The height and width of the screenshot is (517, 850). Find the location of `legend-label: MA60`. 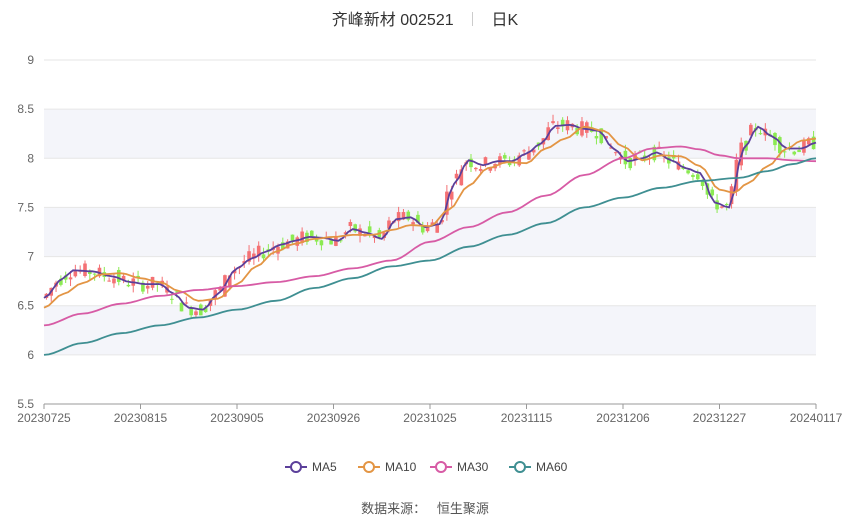

legend-label: MA60 is located at coordinates (552, 467).